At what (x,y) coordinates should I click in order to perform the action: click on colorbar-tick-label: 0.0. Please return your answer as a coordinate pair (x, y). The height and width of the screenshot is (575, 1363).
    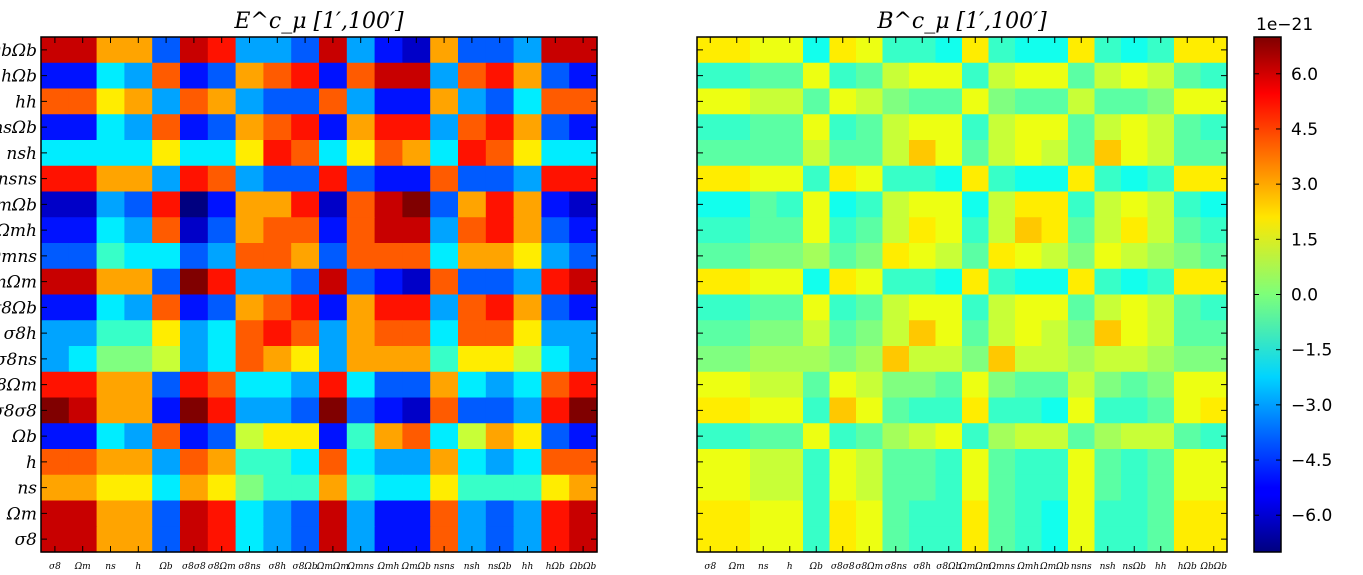
    Looking at the image, I should click on (1304, 296).